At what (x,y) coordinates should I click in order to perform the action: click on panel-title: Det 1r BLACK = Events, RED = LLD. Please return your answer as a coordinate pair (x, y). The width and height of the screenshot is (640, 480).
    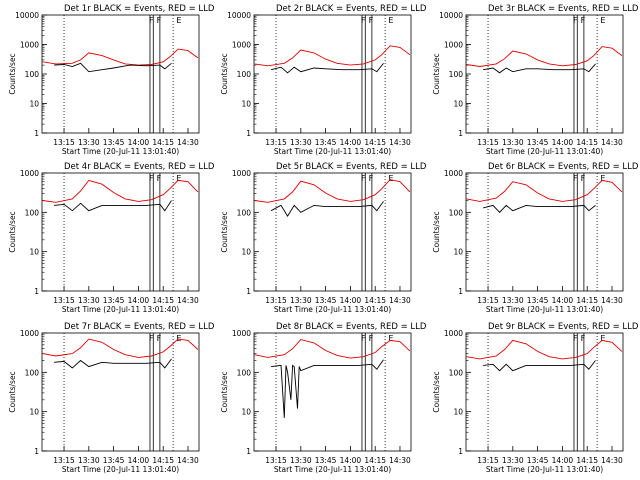
    Looking at the image, I should click on (139, 9).